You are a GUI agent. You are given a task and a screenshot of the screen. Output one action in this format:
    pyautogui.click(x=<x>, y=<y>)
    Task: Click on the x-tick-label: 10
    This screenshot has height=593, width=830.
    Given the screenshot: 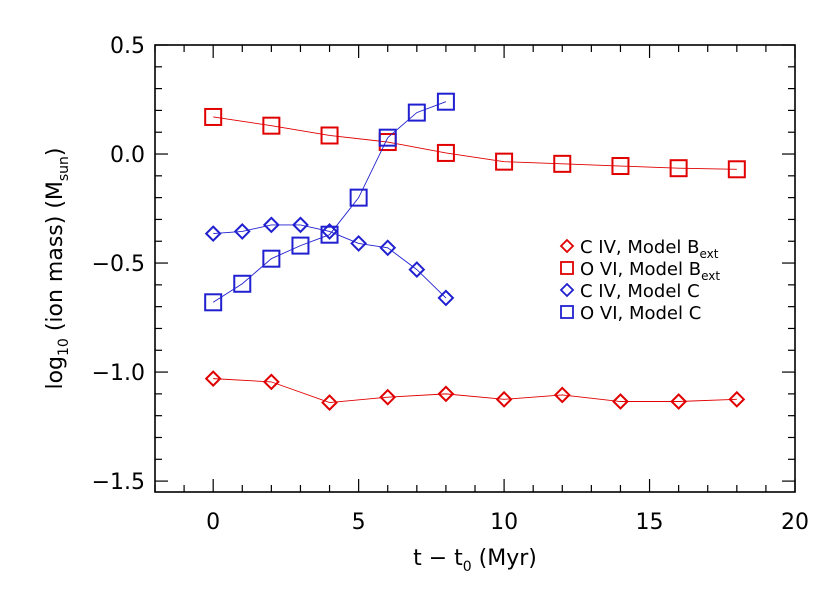 What is the action you would take?
    pyautogui.click(x=504, y=522)
    